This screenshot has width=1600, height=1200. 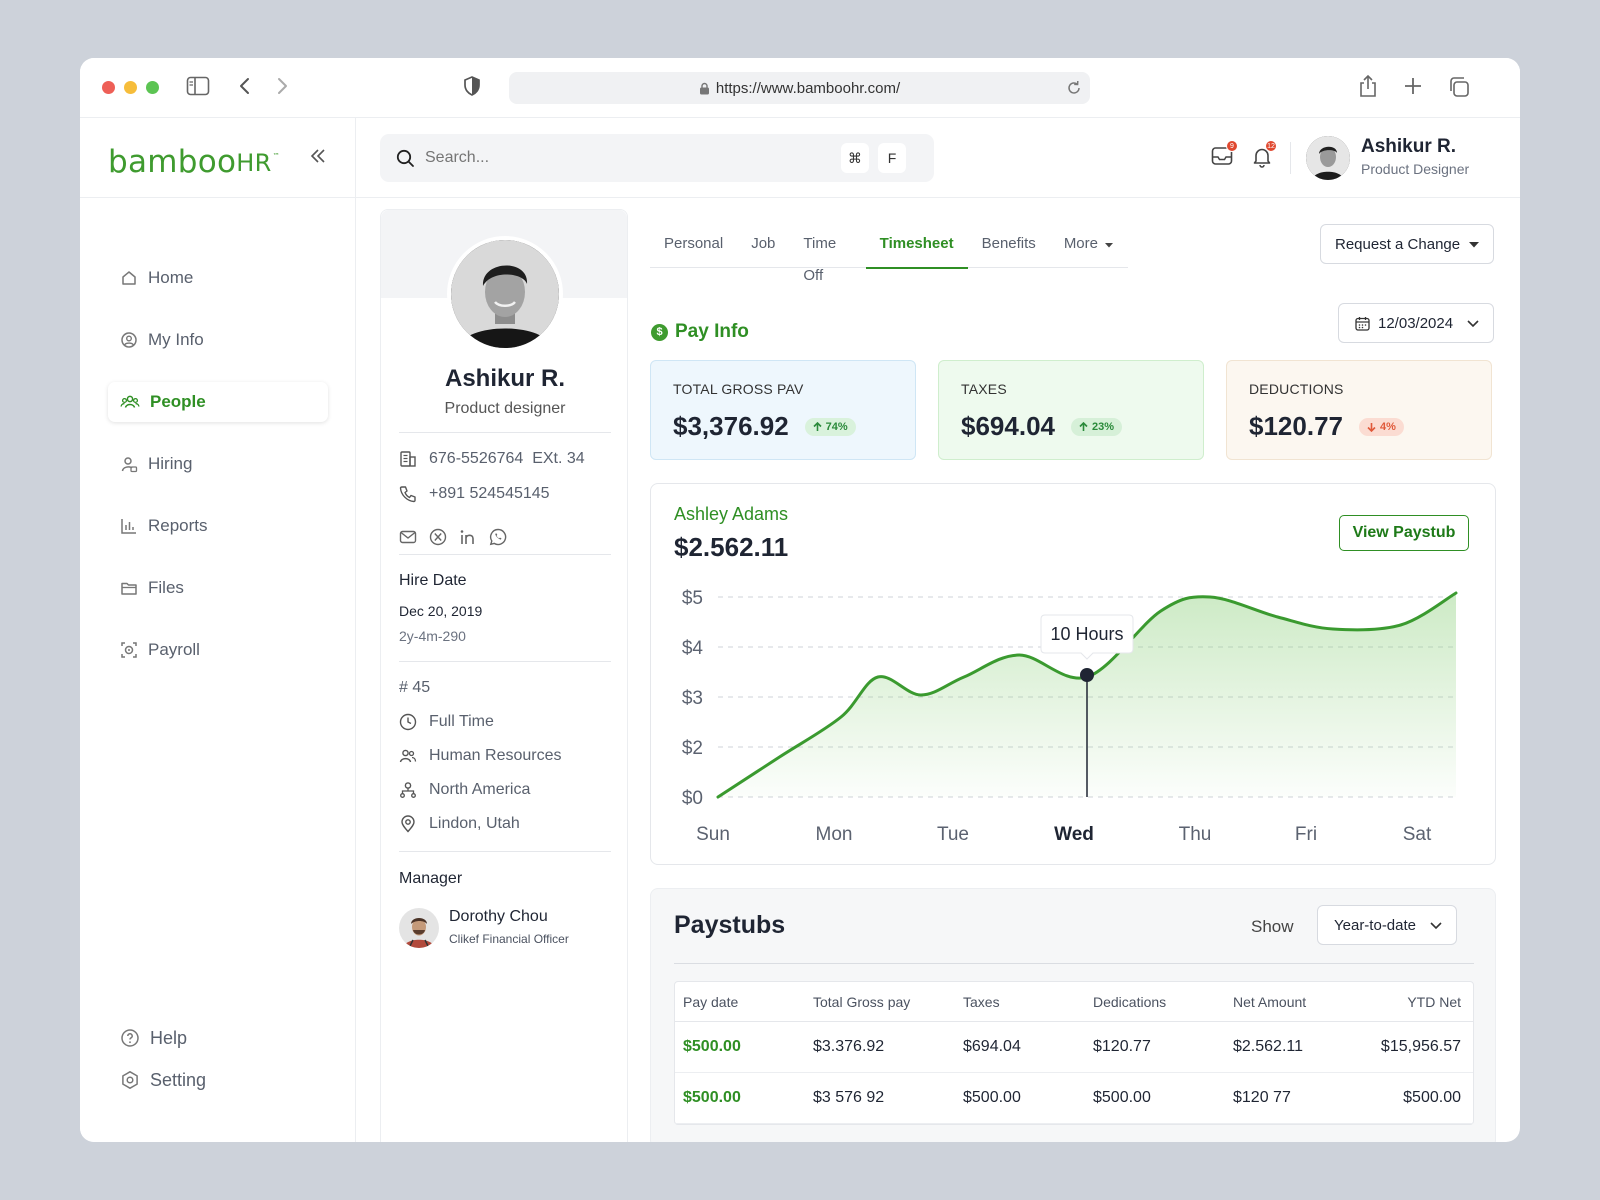 I want to click on email-icon, so click(x=408, y=537).